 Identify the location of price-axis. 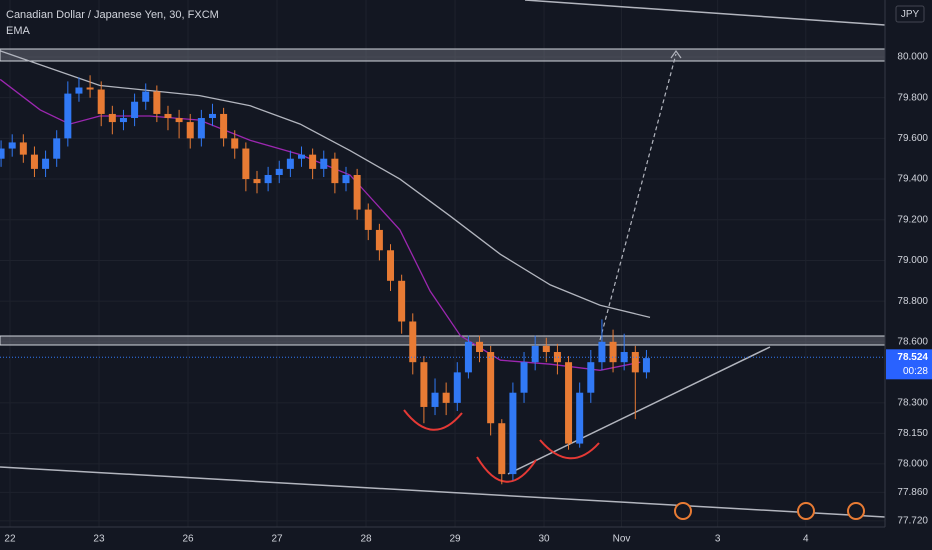
(908, 275).